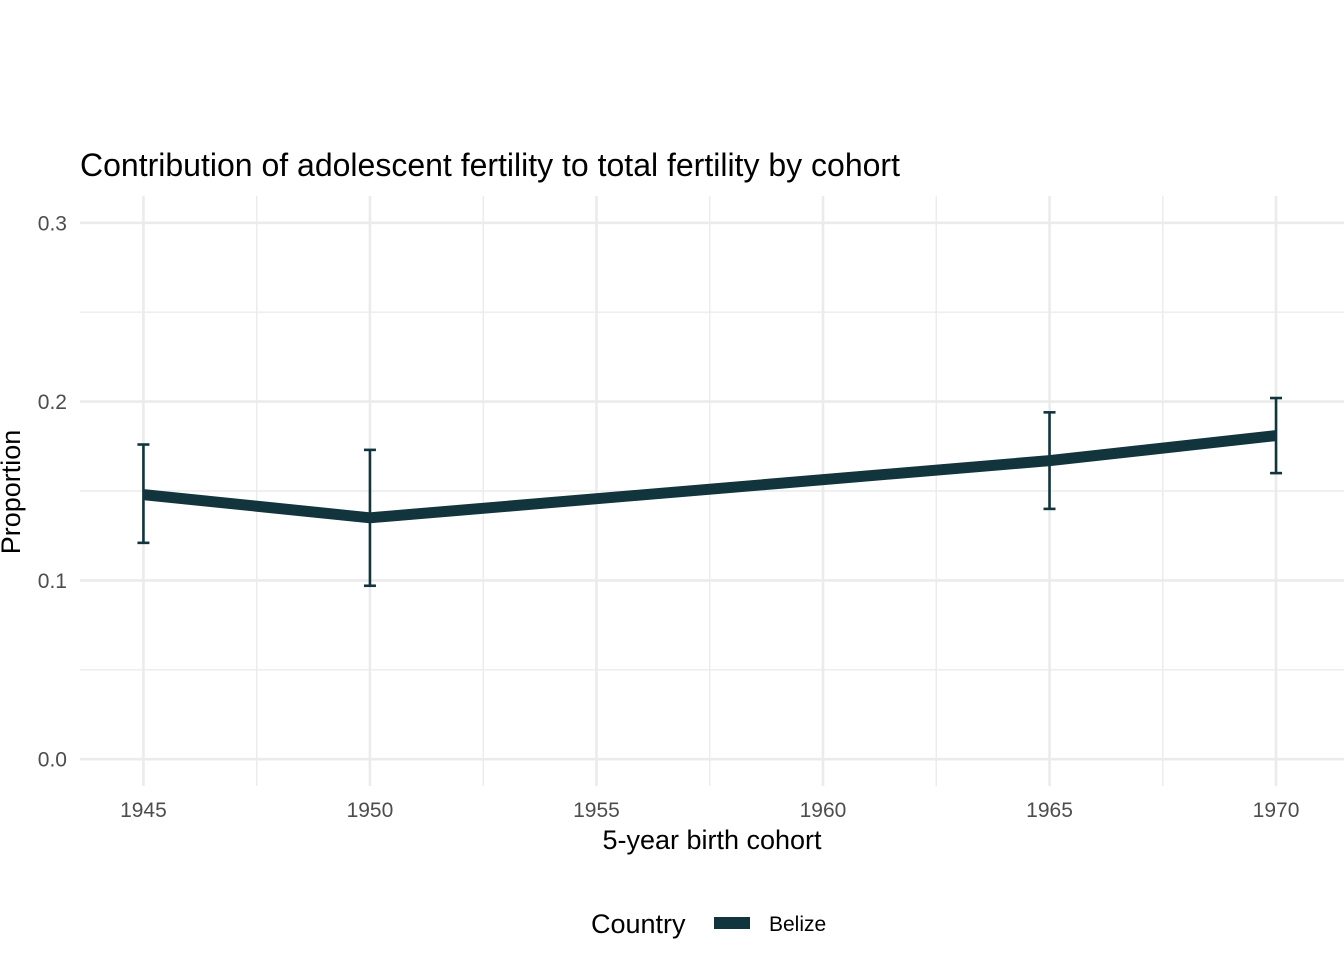  I want to click on x-axis-label: 5-year birth cohort, so click(712, 840).